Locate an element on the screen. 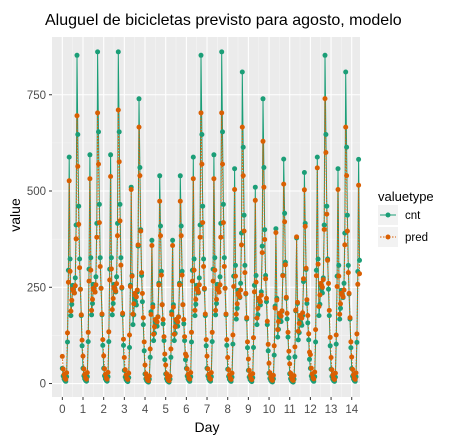 The image size is (458, 442). y-tick-label: 250 is located at coordinates (36, 288).